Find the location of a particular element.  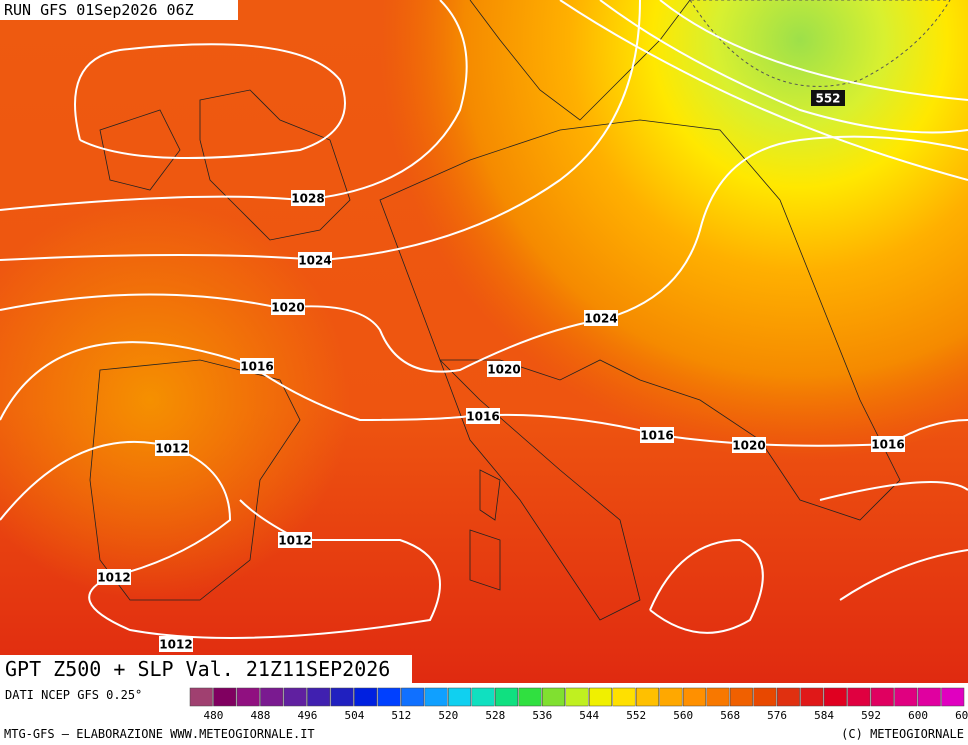

scale-label: 576 is located at coordinates (777, 715).